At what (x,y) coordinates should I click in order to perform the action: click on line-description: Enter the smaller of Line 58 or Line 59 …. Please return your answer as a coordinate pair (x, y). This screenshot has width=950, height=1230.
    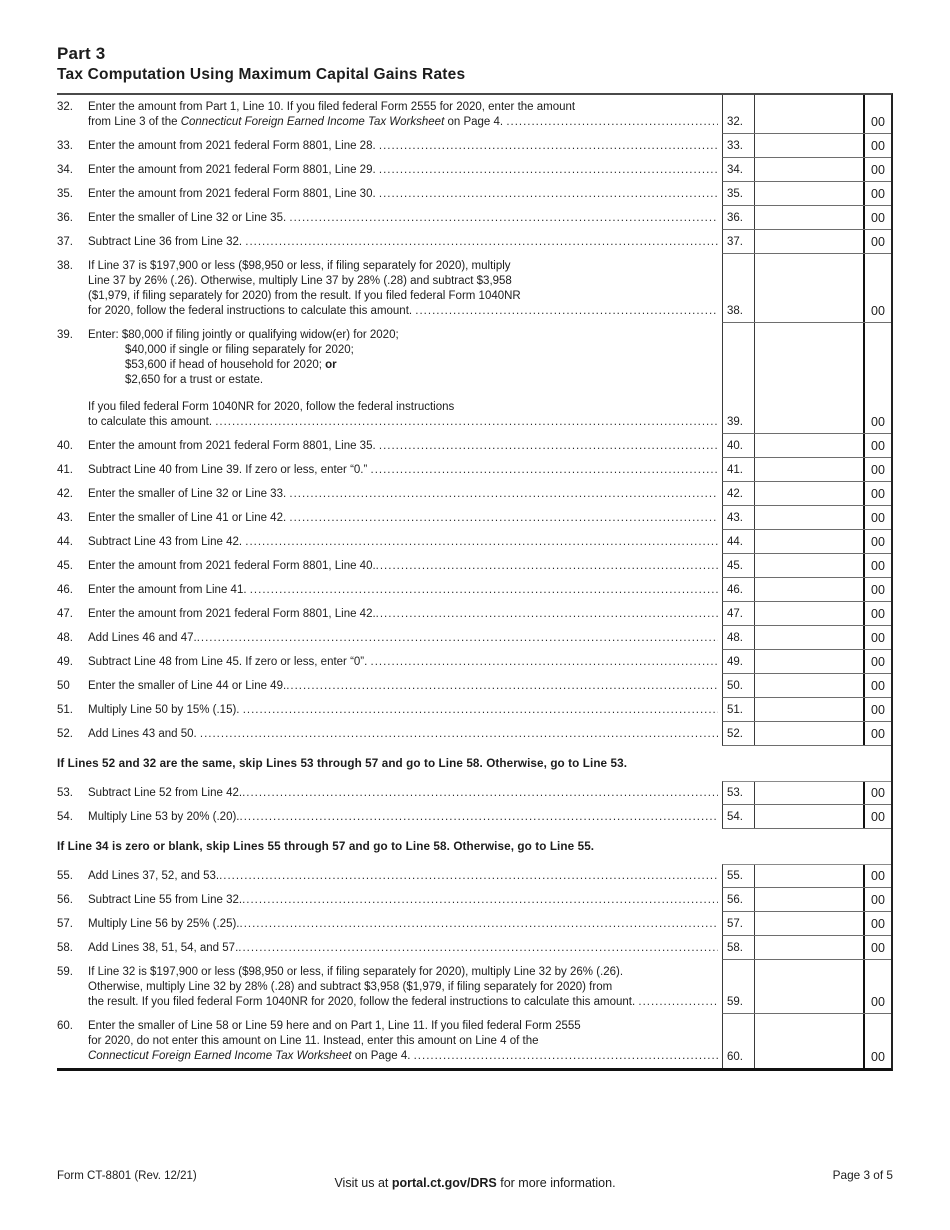
    Looking at the image, I should click on (403, 1041).